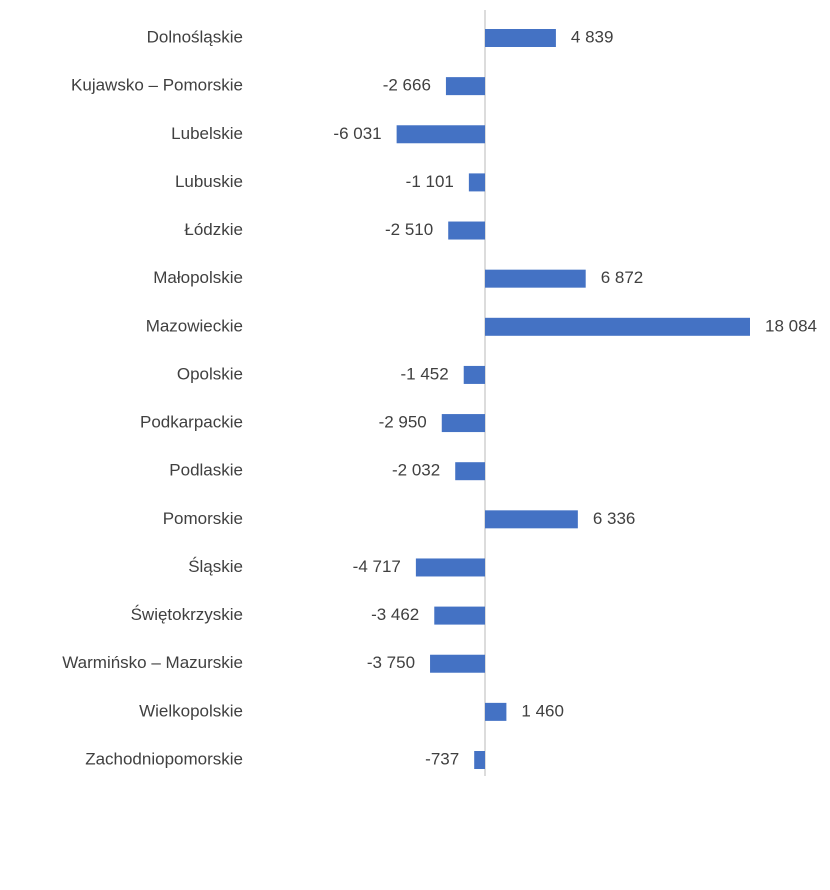 This screenshot has width=830, height=890. I want to click on data-label: 4 839, so click(592, 36).